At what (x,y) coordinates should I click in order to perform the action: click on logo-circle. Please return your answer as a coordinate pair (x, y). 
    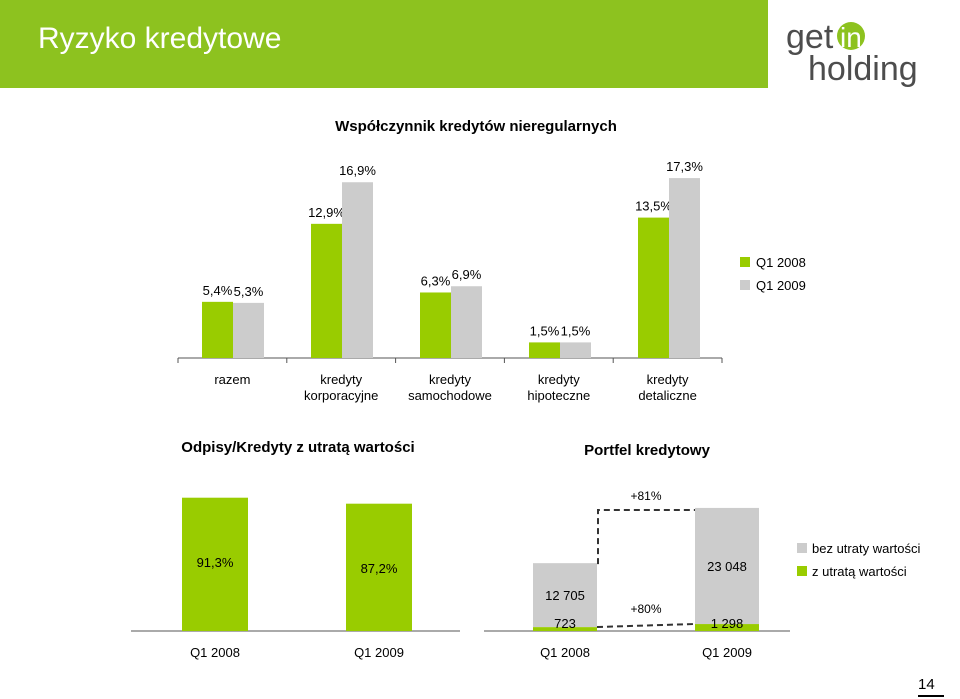
    Looking at the image, I should click on (851, 36).